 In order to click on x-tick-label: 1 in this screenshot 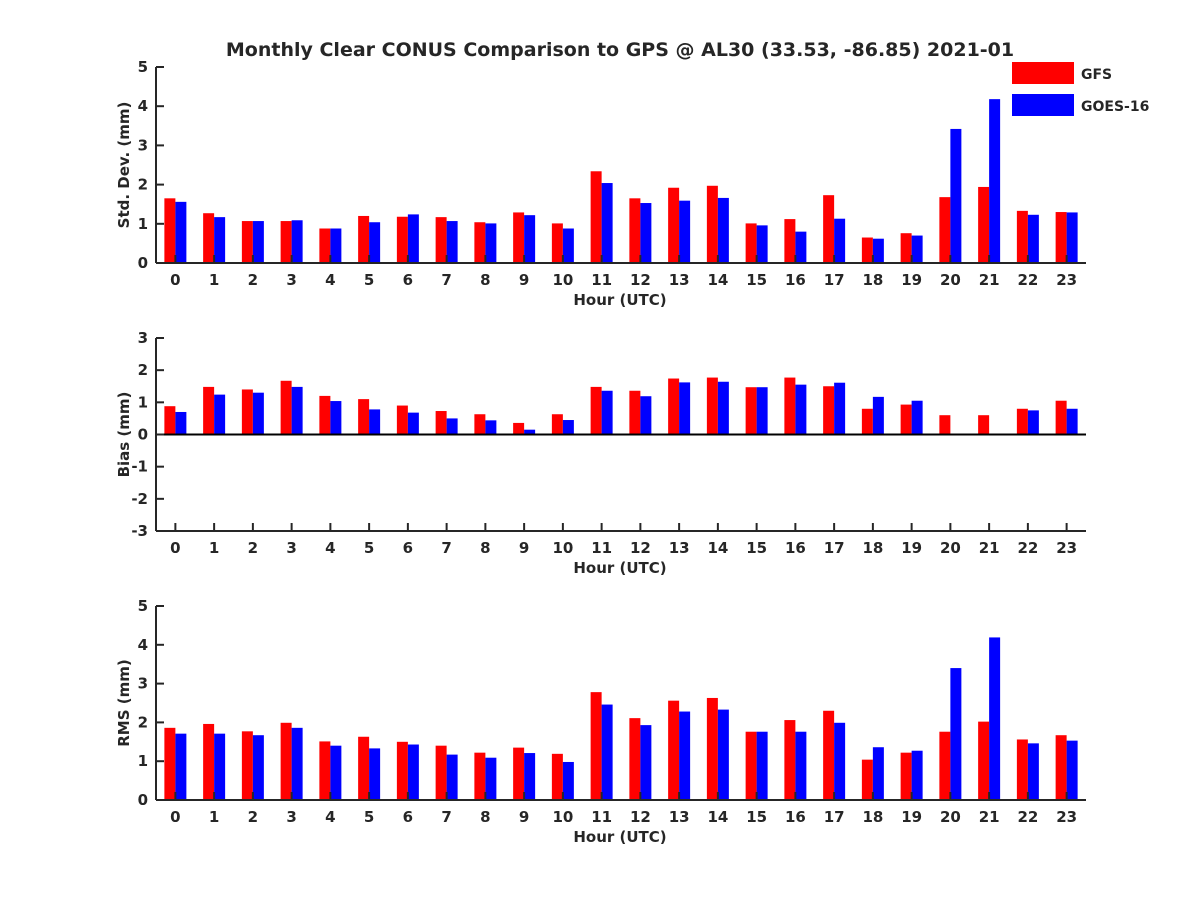, I will do `click(214, 548)`.